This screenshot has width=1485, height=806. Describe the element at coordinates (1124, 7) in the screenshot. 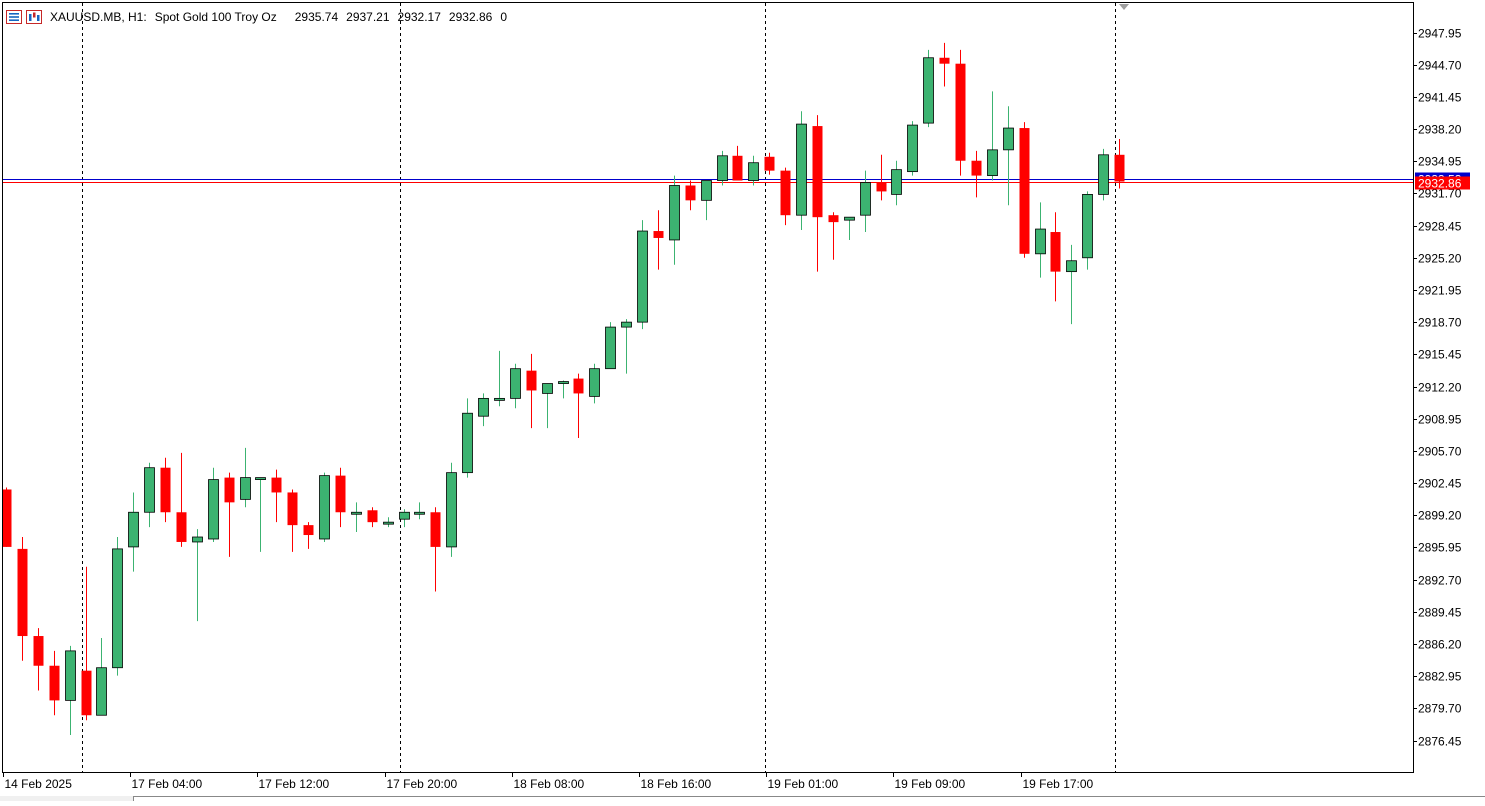

I see `shift-marker-icon` at that location.